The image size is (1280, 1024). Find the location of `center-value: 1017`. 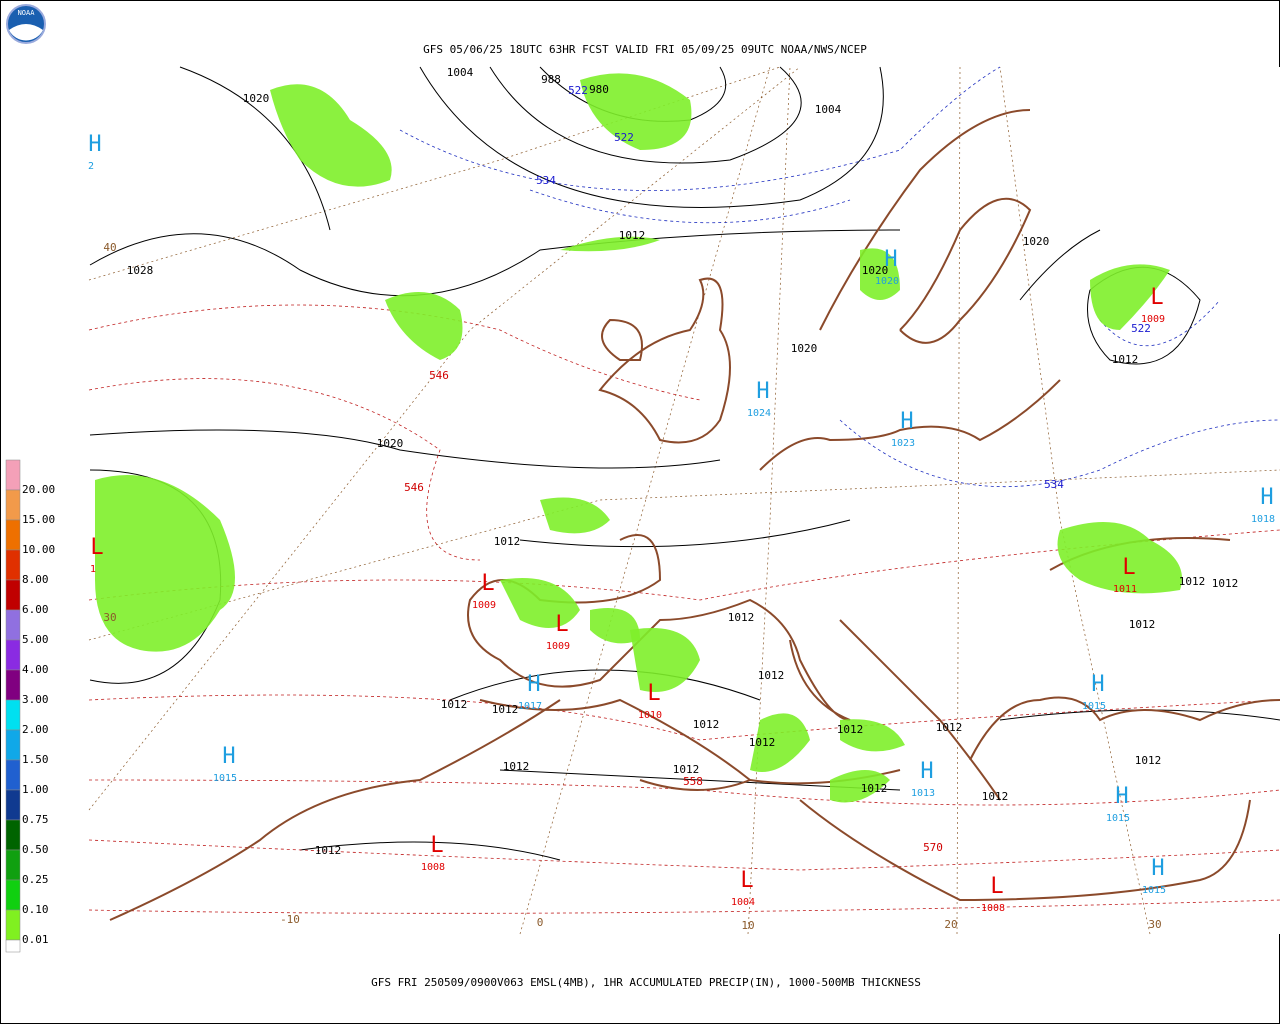

center-value: 1017 is located at coordinates (530, 706).